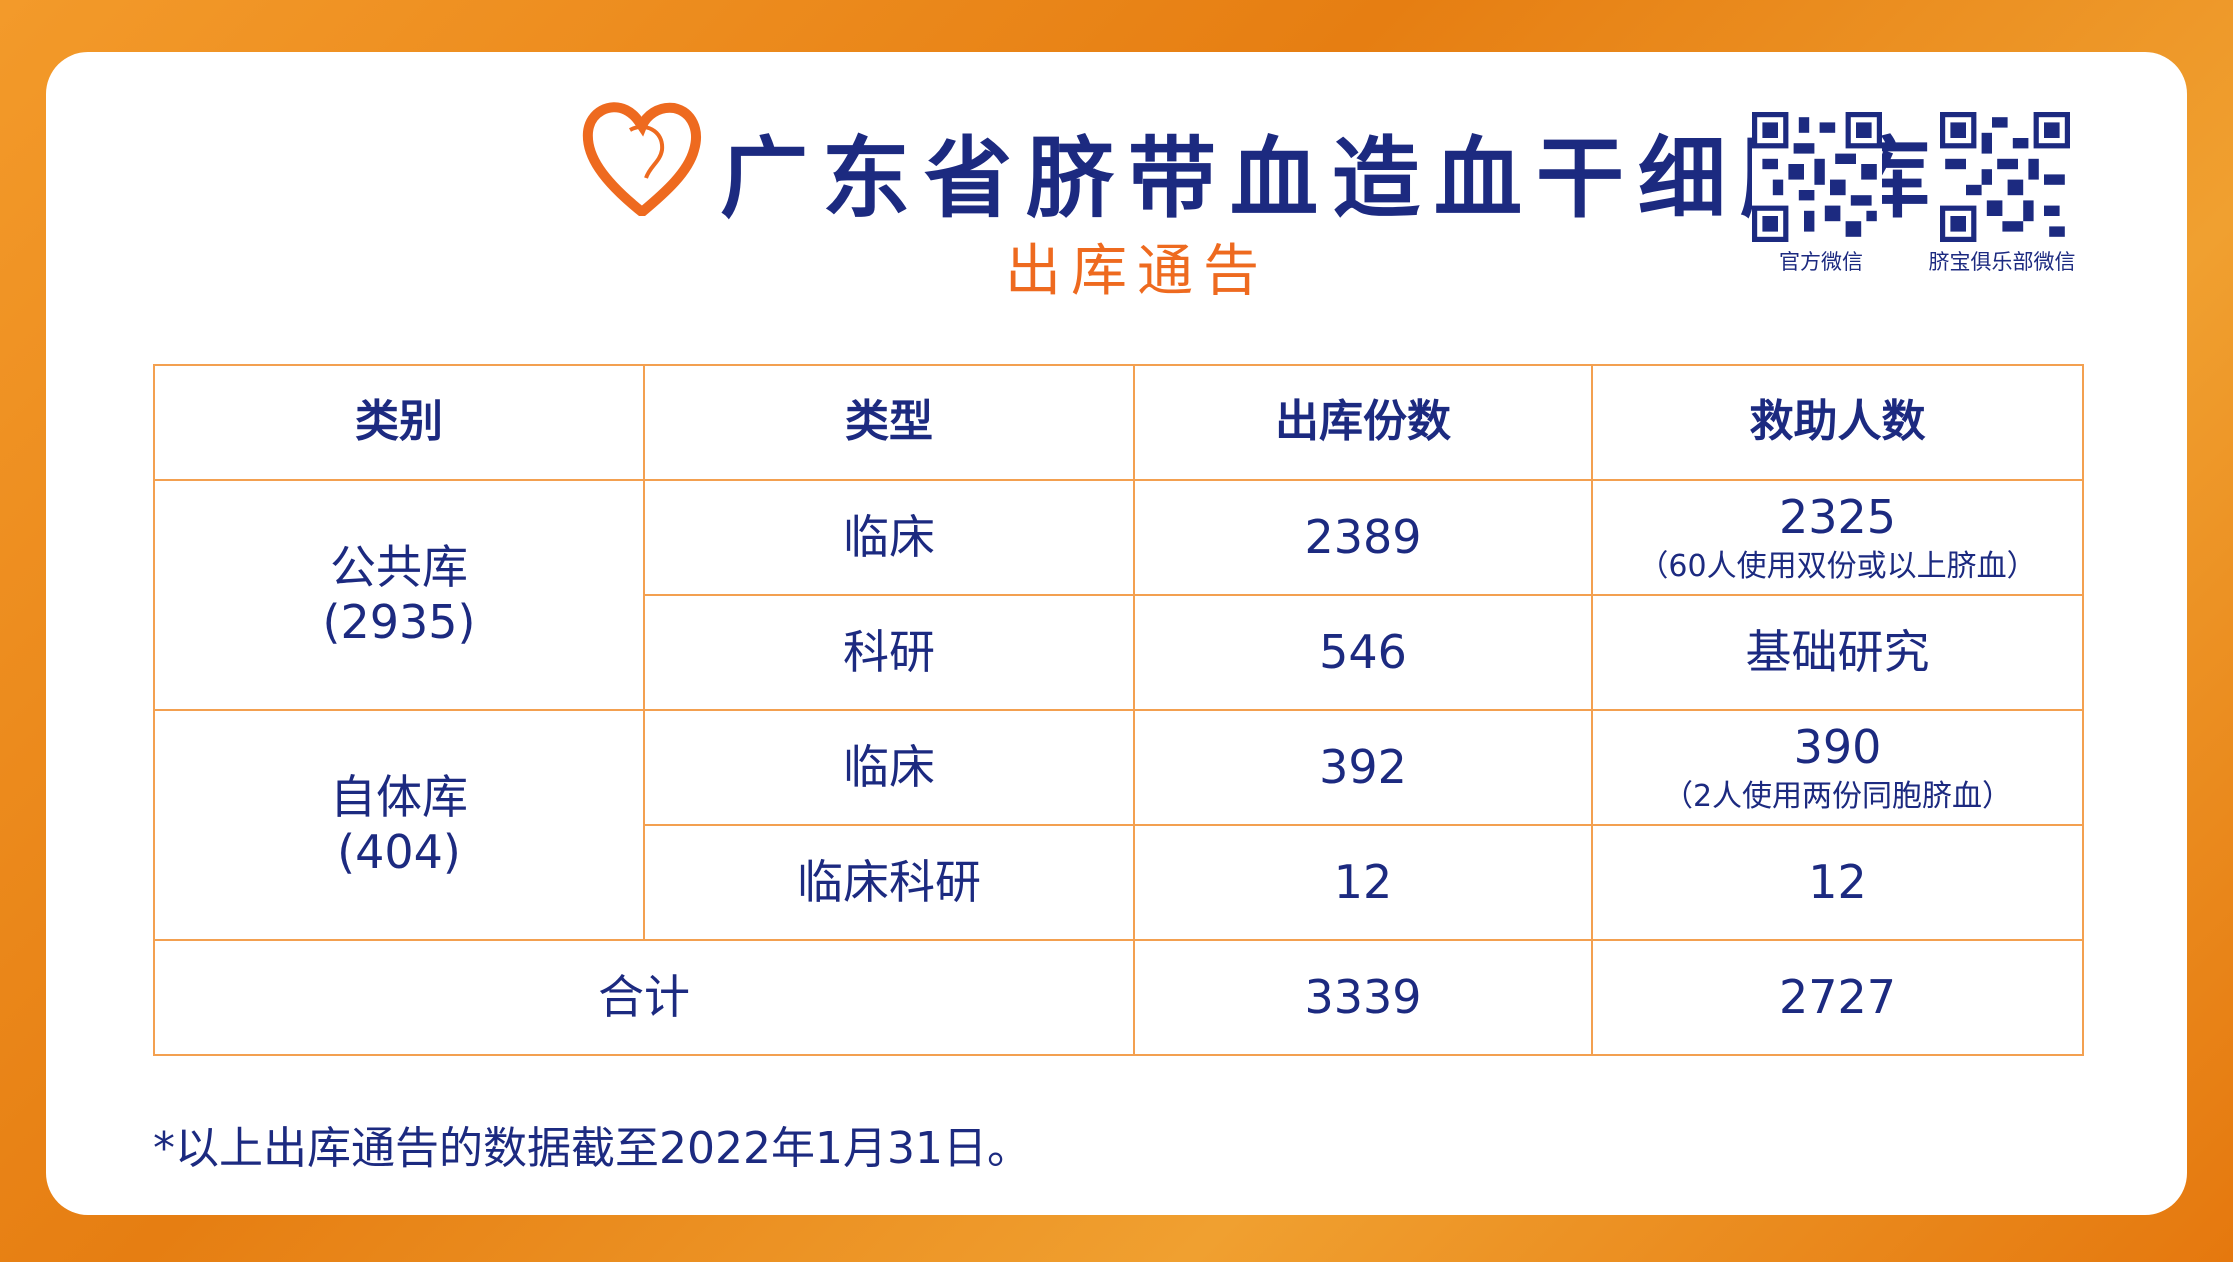 This screenshot has width=2233, height=1262. What do you see at coordinates (1363, 422) in the screenshot?
I see `header-units: 出库份数` at bounding box center [1363, 422].